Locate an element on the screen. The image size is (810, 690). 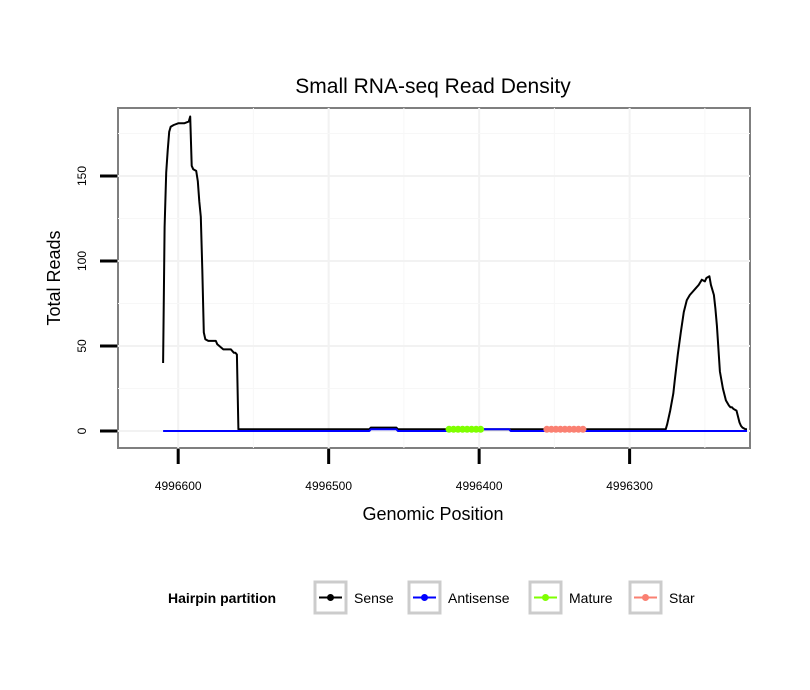
data-point-mature is located at coordinates (481, 429).